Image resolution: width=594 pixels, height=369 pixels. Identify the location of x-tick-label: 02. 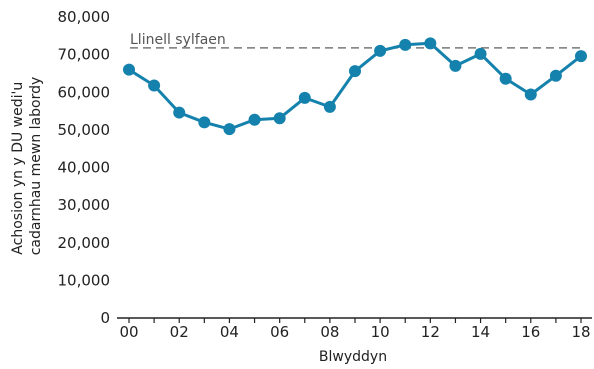
(179, 332).